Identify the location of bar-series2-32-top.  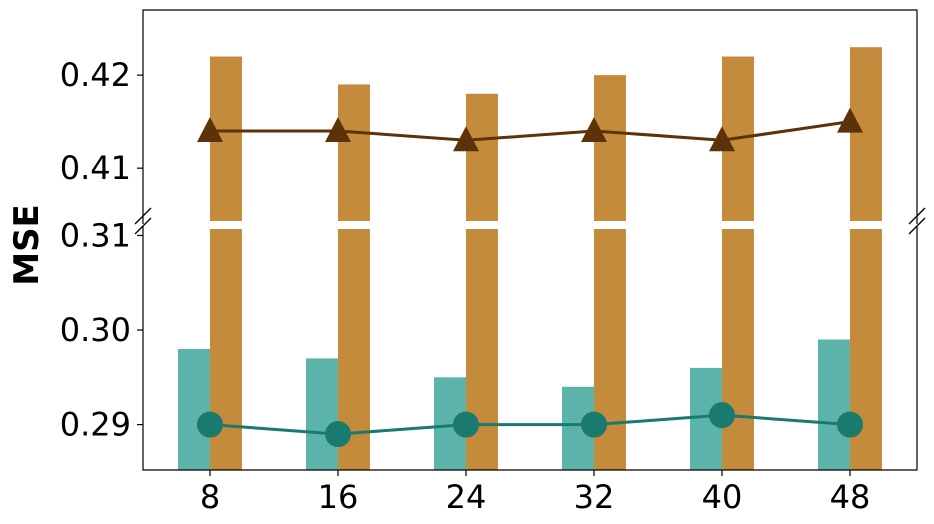
(610, 148).